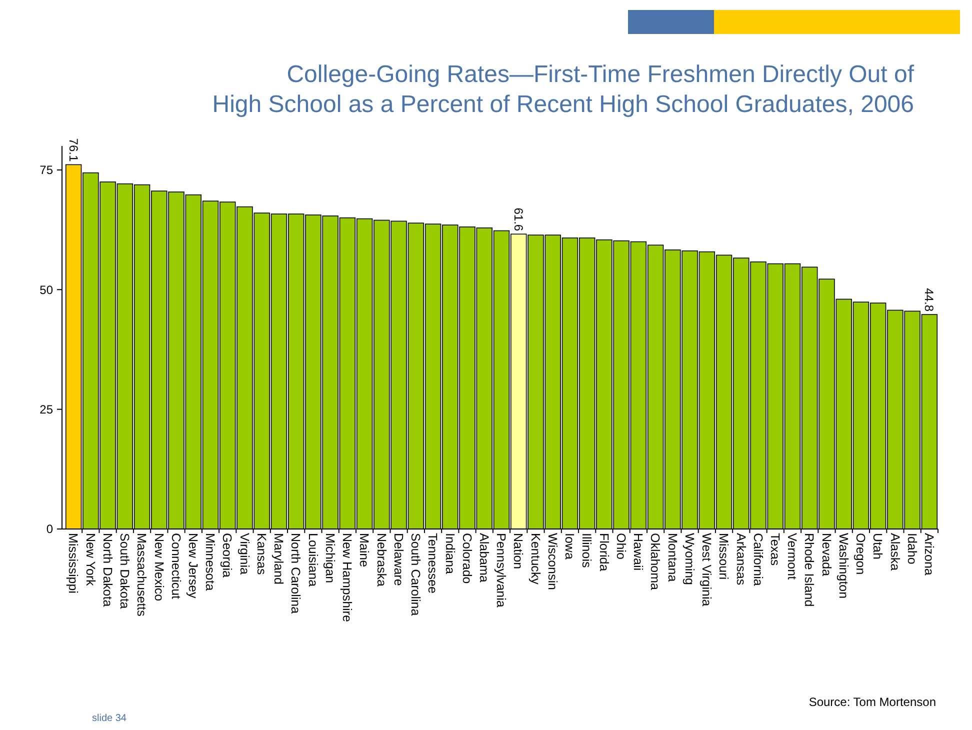 This screenshot has height=730, width=972. What do you see at coordinates (449, 553) in the screenshot?
I see `x-tick-label: Indiana` at bounding box center [449, 553].